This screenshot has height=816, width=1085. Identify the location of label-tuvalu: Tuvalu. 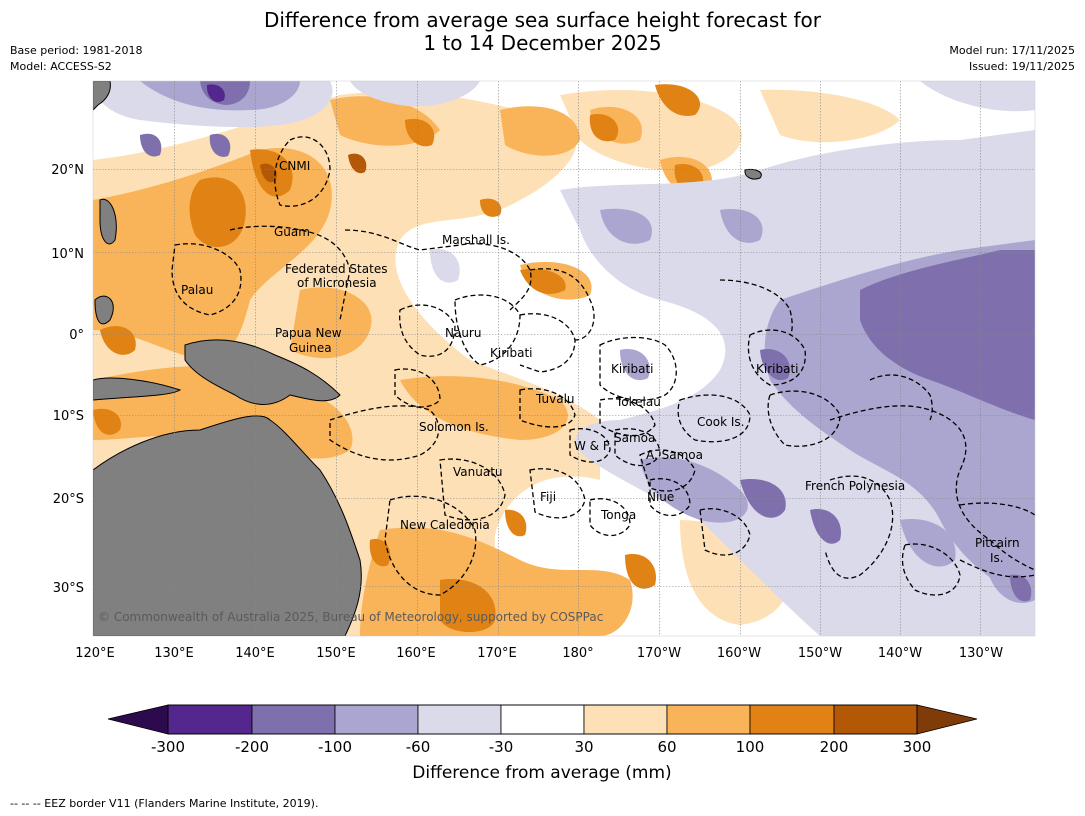
(555, 399).